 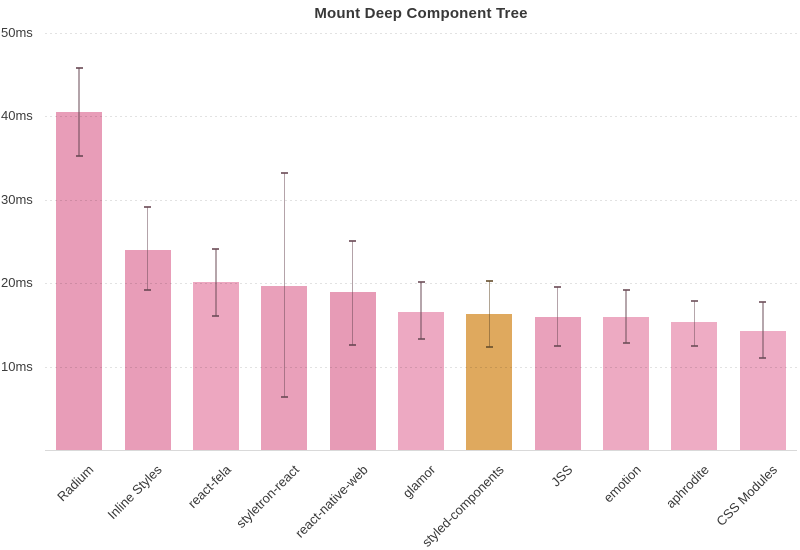 What do you see at coordinates (626, 316) in the screenshot?
I see `error-bar-emotion` at bounding box center [626, 316].